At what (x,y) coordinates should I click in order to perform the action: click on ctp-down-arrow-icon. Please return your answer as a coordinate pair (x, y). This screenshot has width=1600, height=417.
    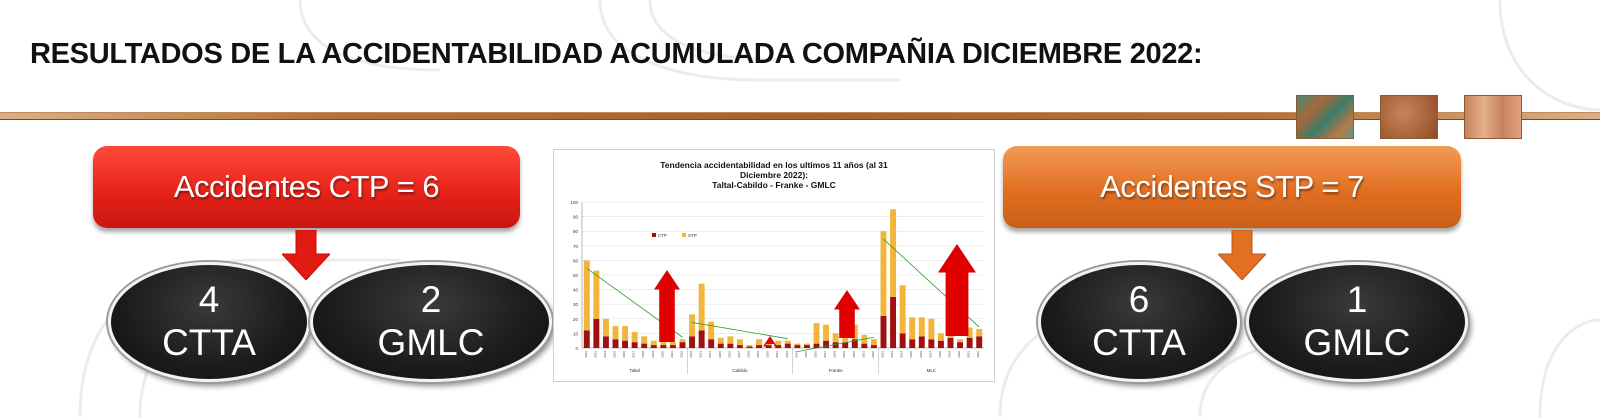
    Looking at the image, I should click on (306, 255).